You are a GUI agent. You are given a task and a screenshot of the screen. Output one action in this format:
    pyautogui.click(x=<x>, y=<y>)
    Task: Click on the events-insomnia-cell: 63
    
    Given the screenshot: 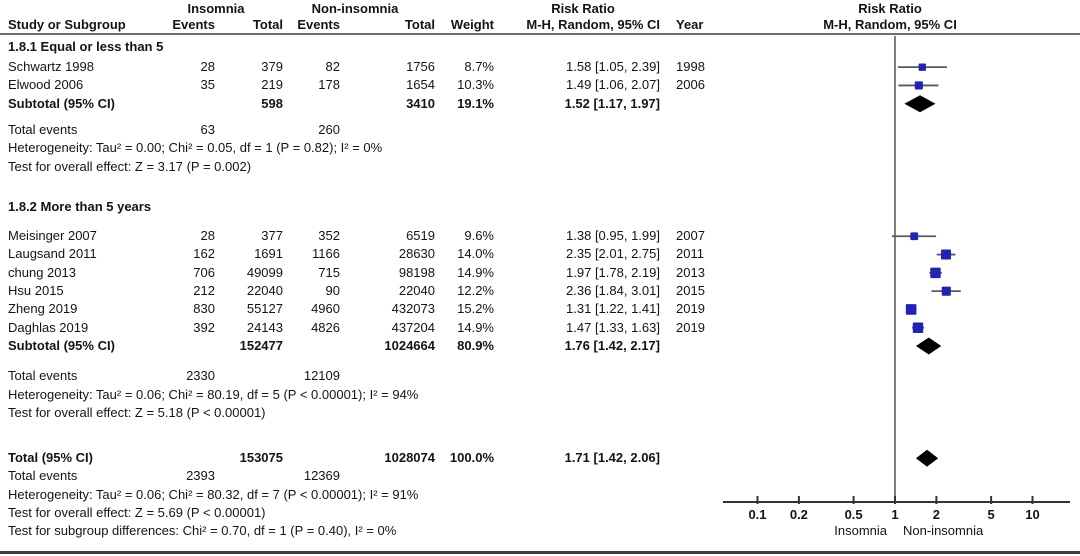 What is the action you would take?
    pyautogui.click(x=207, y=129)
    